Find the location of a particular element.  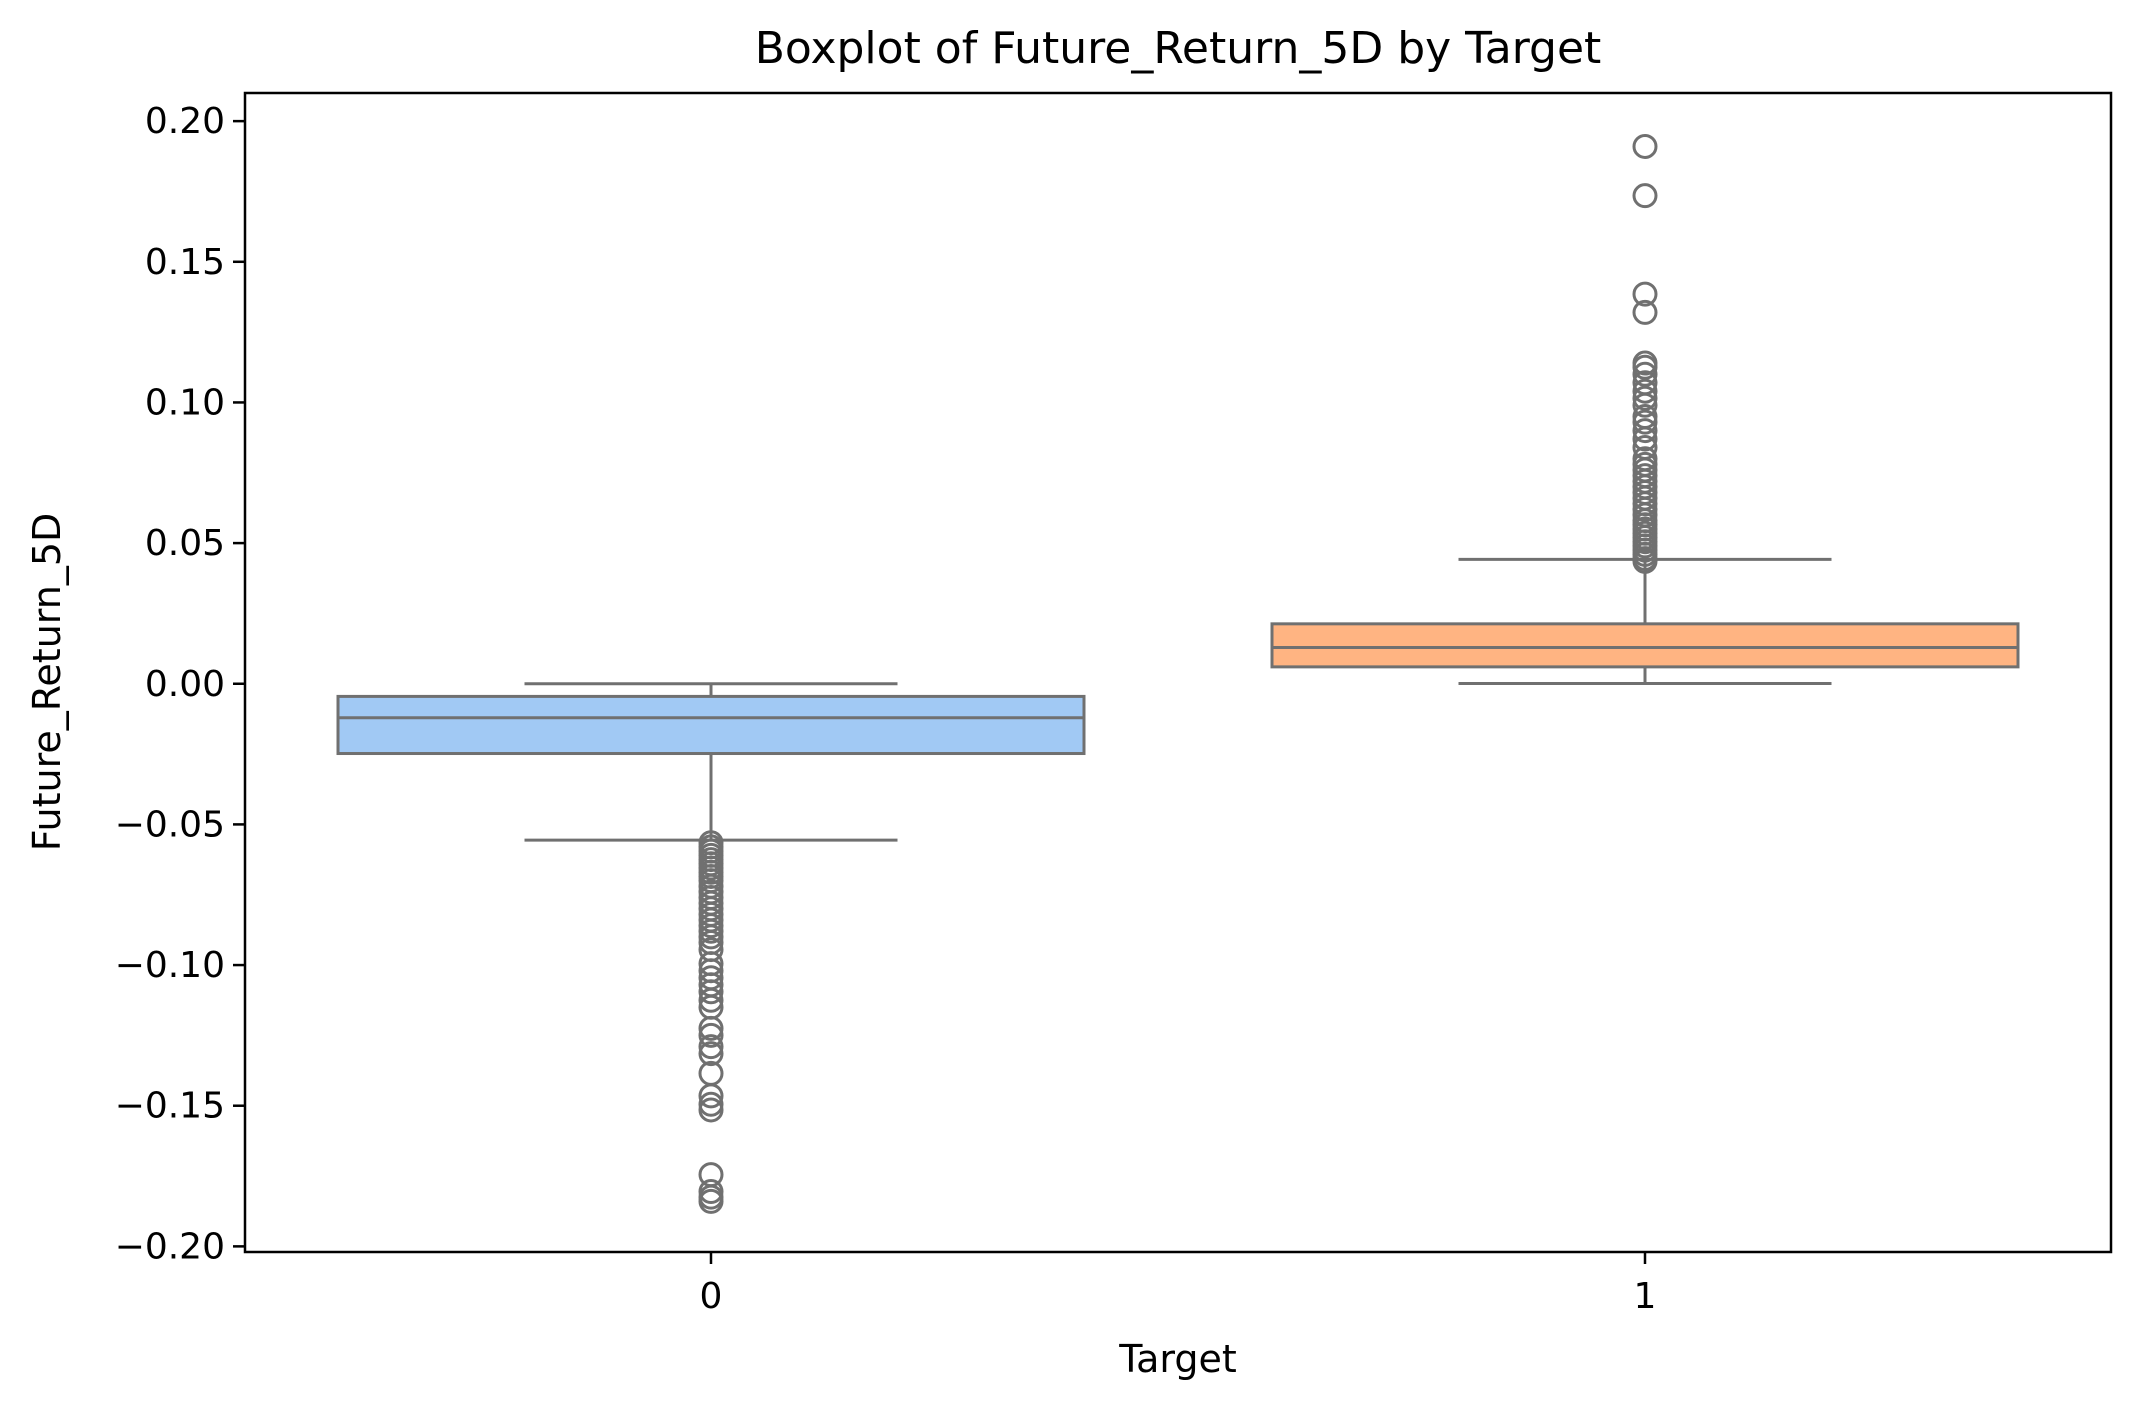

y-tick-label: 0.20 is located at coordinates (185, 121).